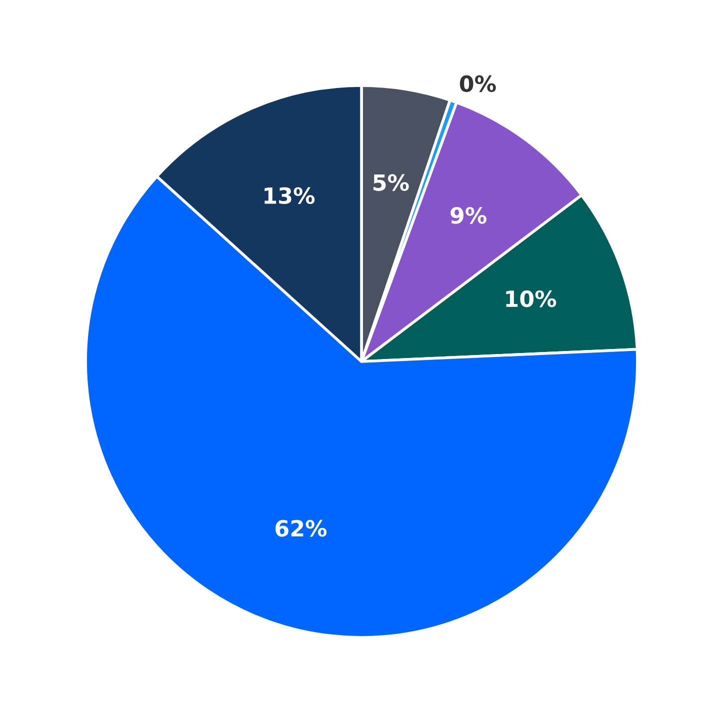 This screenshot has width=723, height=723. I want to click on data-label: 5%, so click(391, 182).